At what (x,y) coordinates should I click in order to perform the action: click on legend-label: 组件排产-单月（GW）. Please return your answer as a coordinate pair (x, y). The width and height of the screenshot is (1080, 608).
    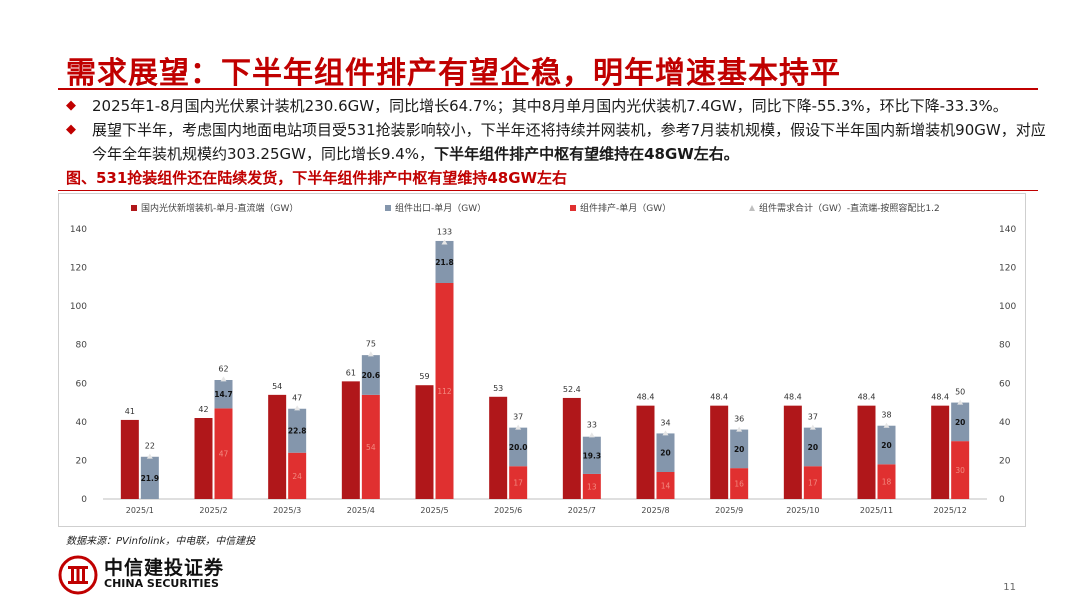
    Looking at the image, I should click on (625, 208).